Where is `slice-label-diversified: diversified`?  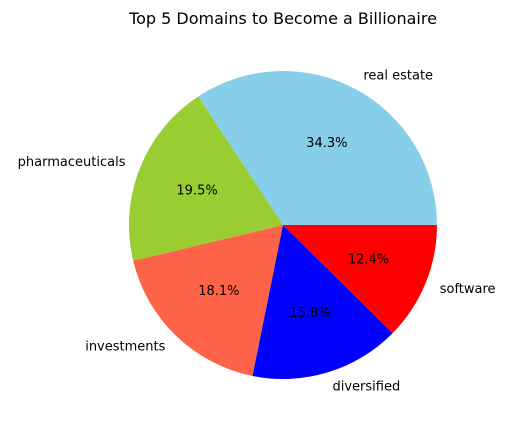
slice-label-diversified: diversified is located at coordinates (367, 387).